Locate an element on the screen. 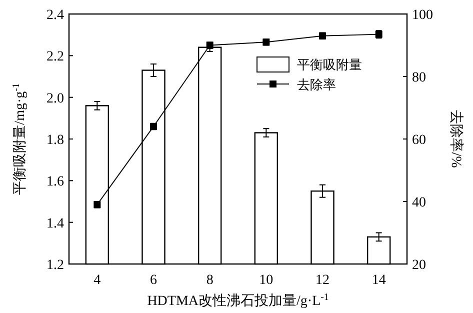 Image resolution: width=473 pixels, height=313 pixels. y-tick-label: 2.0 is located at coordinates (55, 98).